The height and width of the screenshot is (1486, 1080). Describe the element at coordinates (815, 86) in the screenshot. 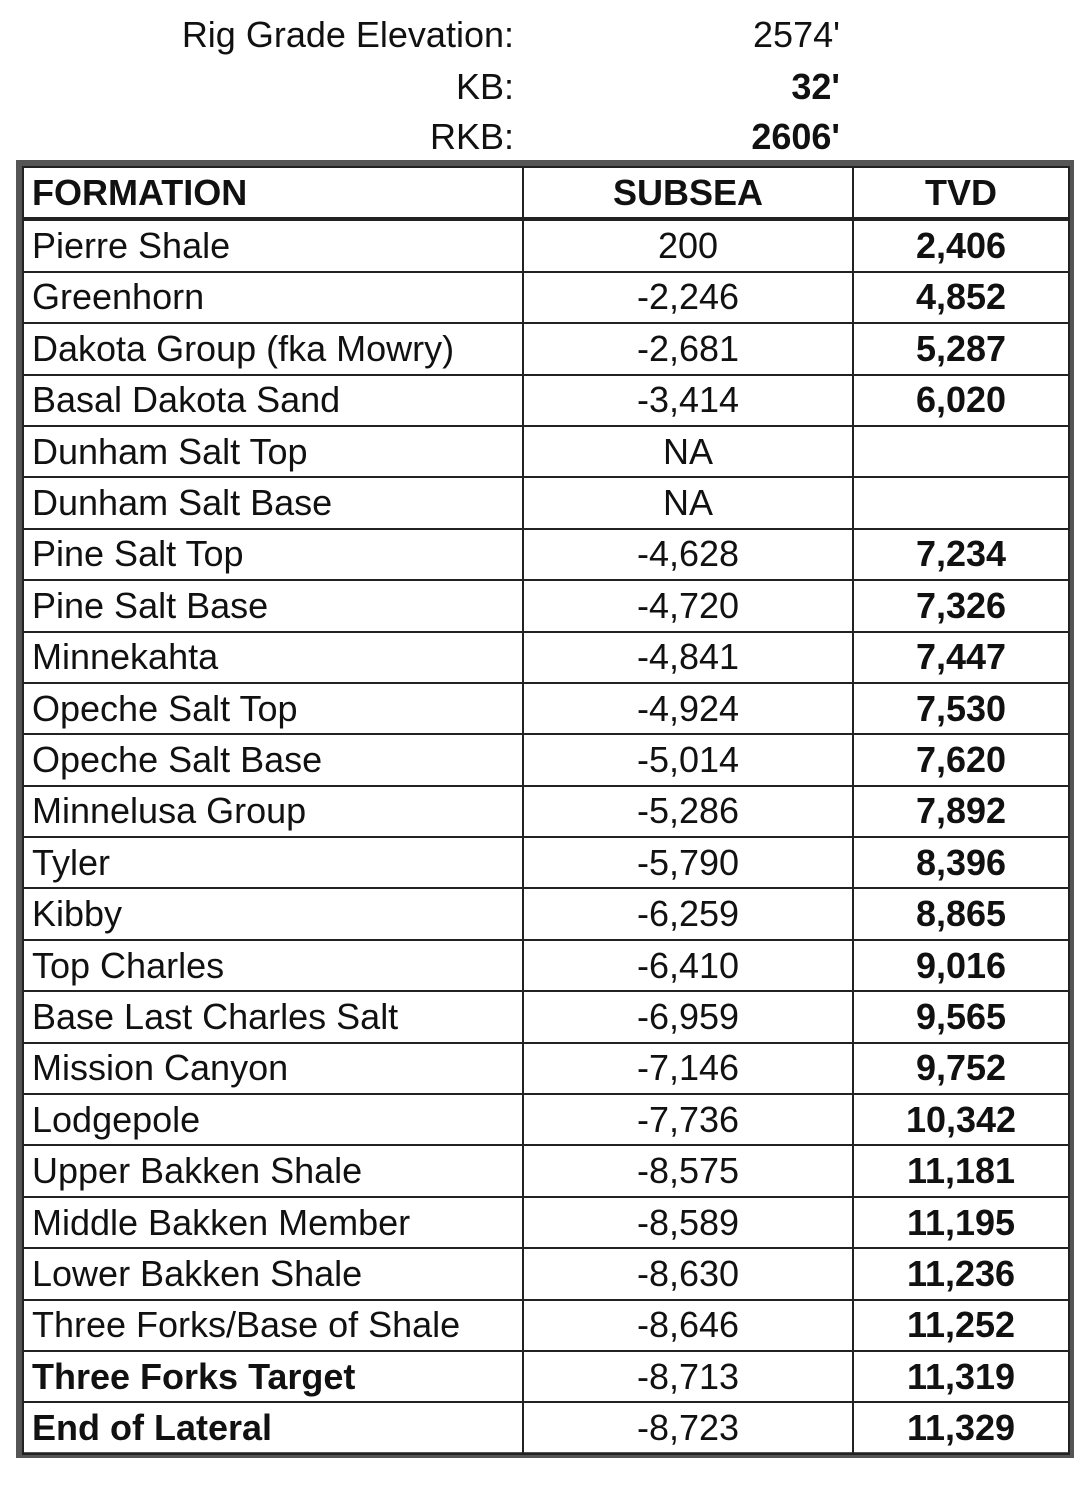

I see `kb-value: 32'` at that location.